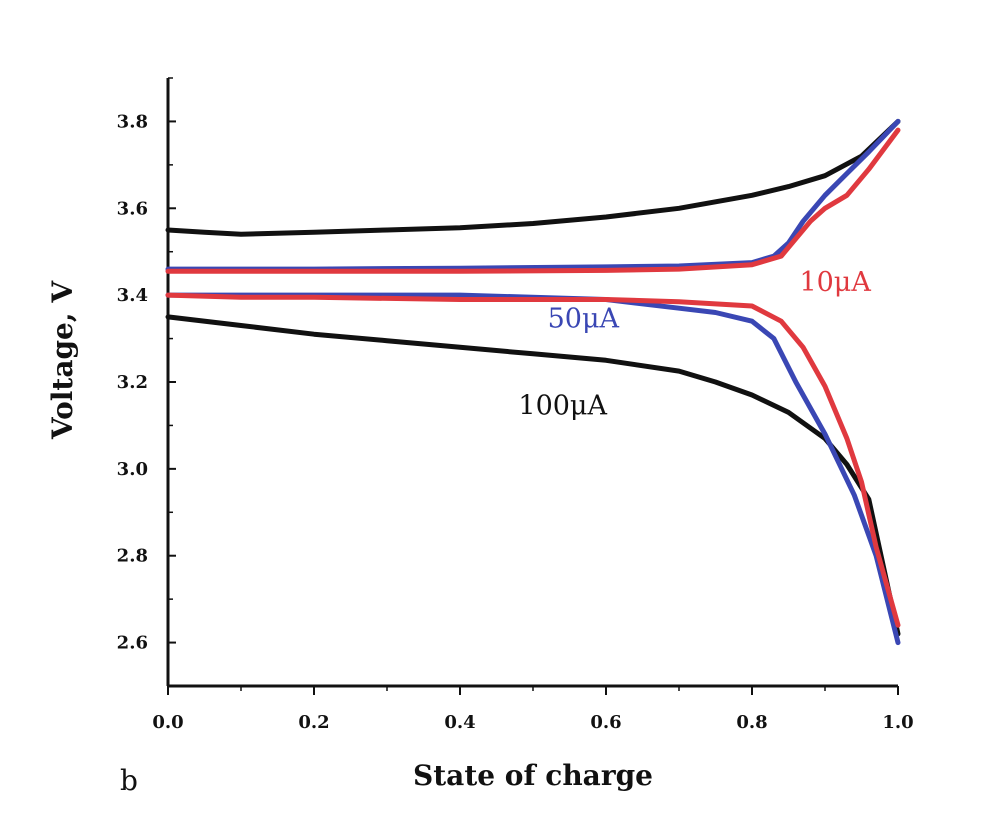  Describe the element at coordinates (562, 406) in the screenshot. I see `series-label: 100μA` at that location.